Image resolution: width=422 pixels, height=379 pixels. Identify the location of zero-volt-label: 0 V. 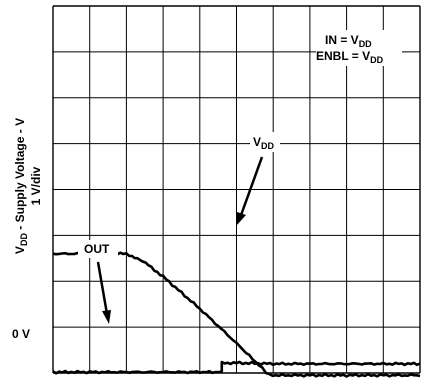
(21, 334).